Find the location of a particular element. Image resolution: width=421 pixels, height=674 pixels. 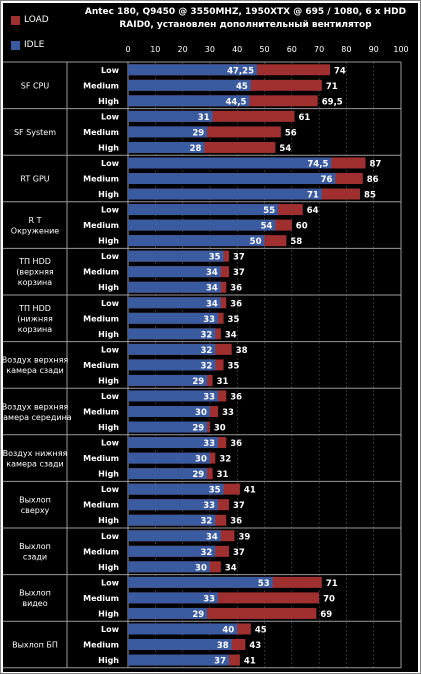

load-value-label: 58 is located at coordinates (296, 242).